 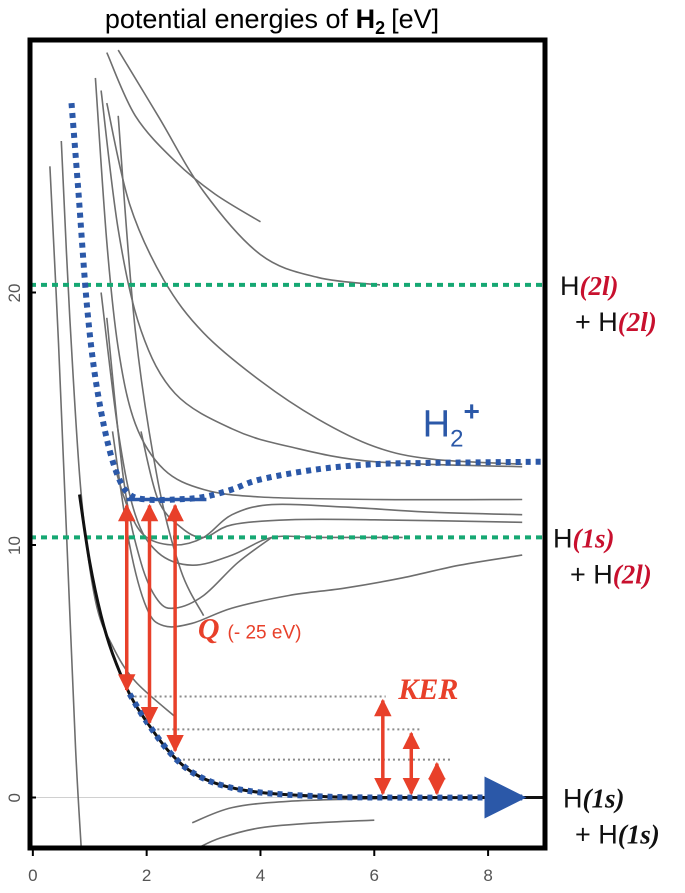 I want to click on asymptote-label-2-line-2: + H(2l), so click(x=611, y=574).